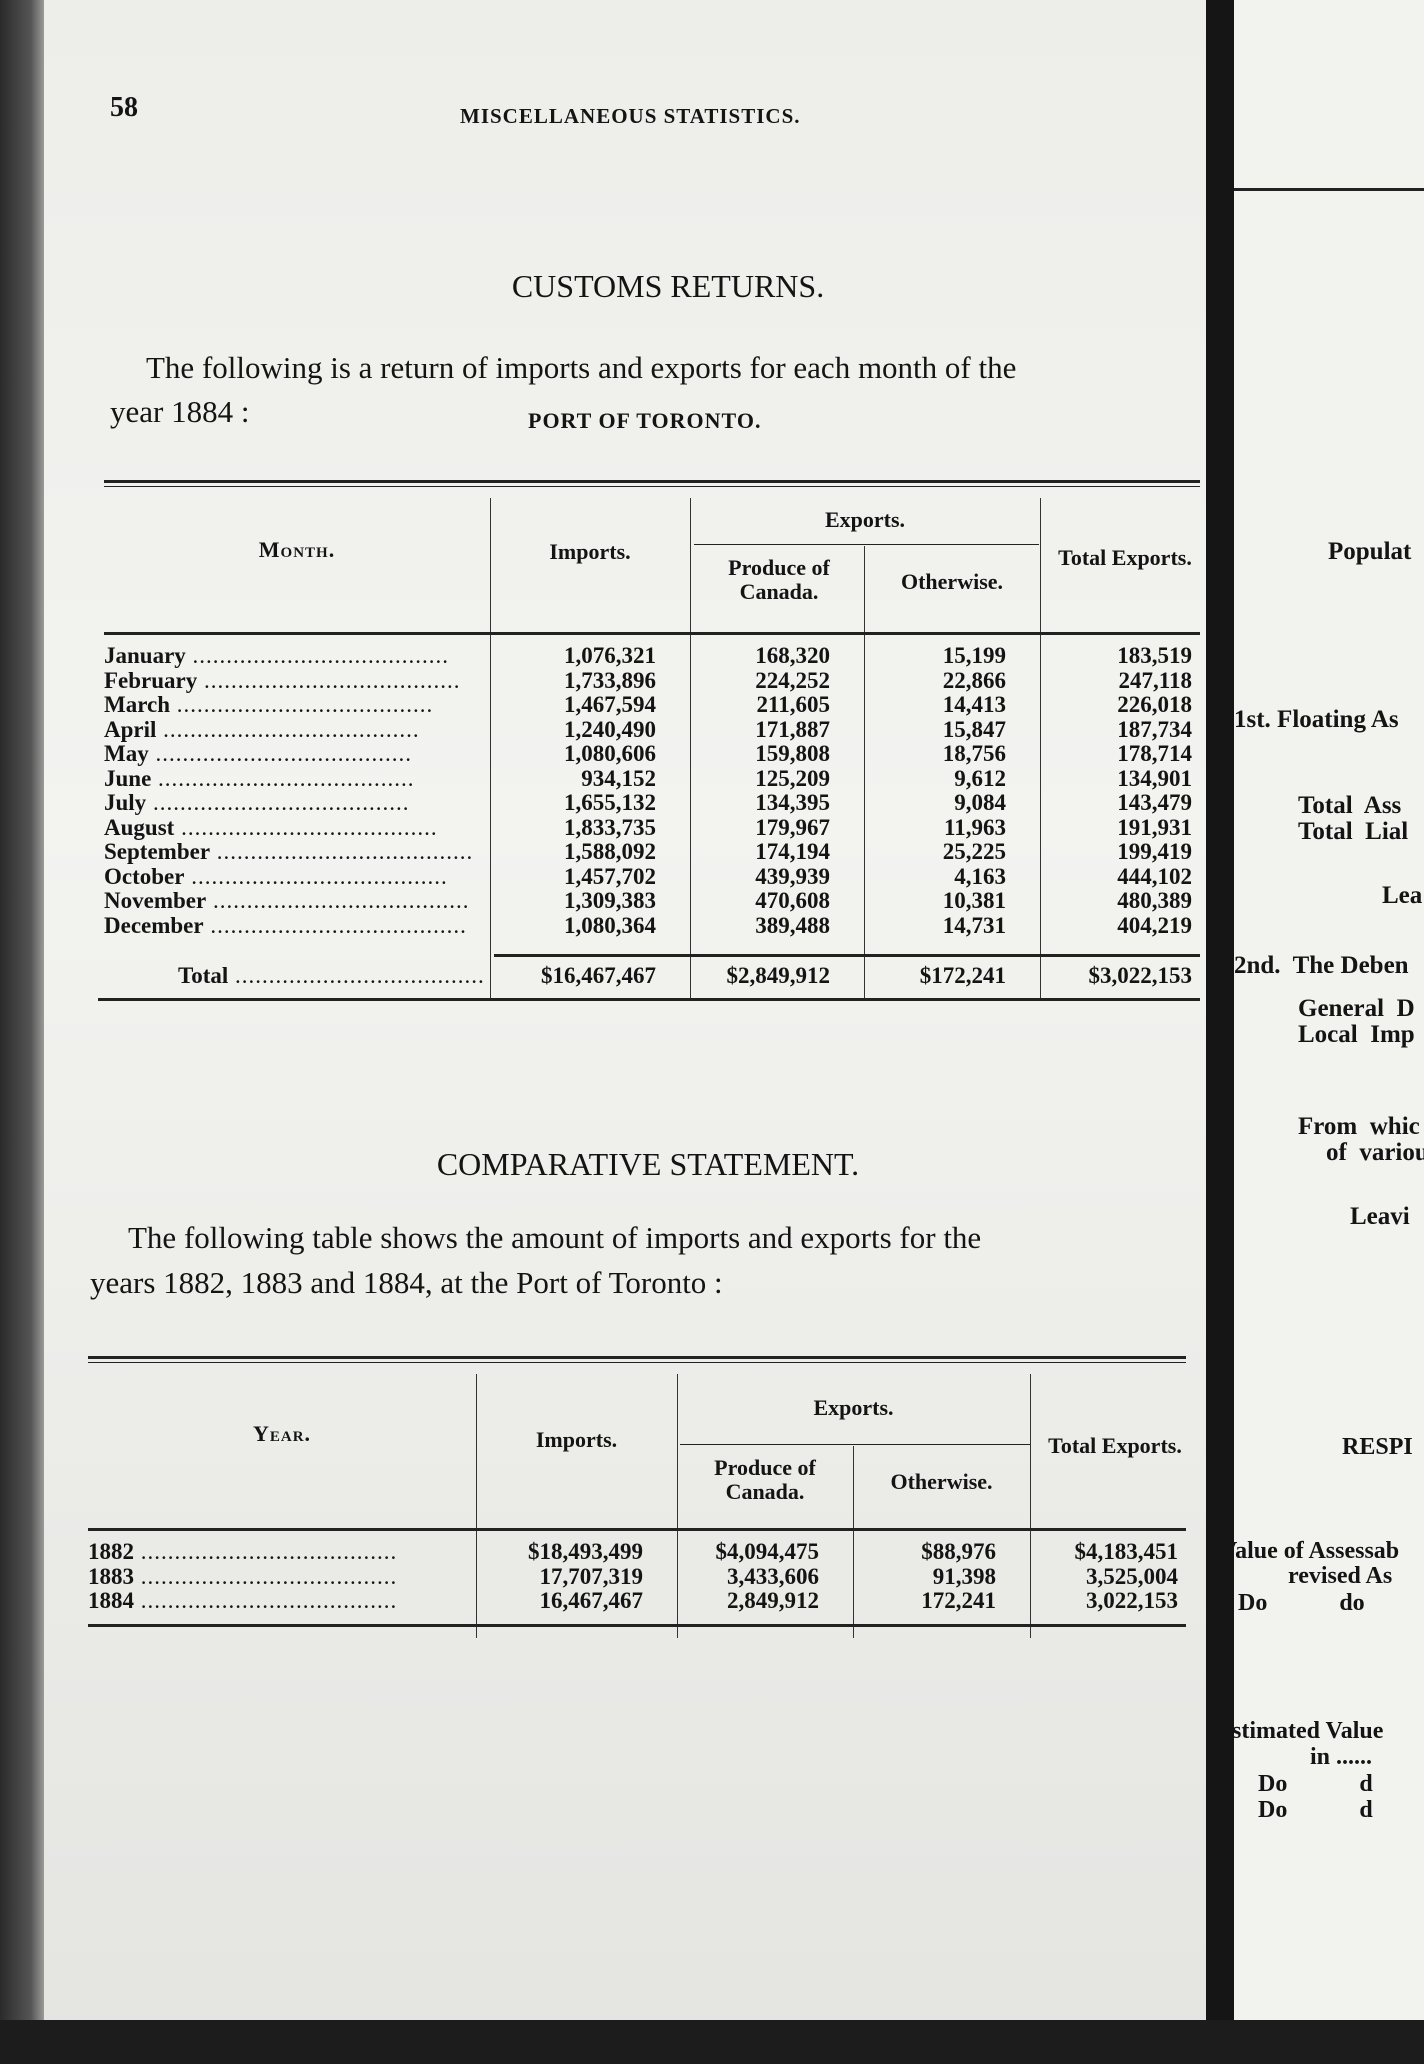 Image resolution: width=1424 pixels, height=2064 pixels. I want to click on imports-cell: 1,080,606, so click(610, 753).